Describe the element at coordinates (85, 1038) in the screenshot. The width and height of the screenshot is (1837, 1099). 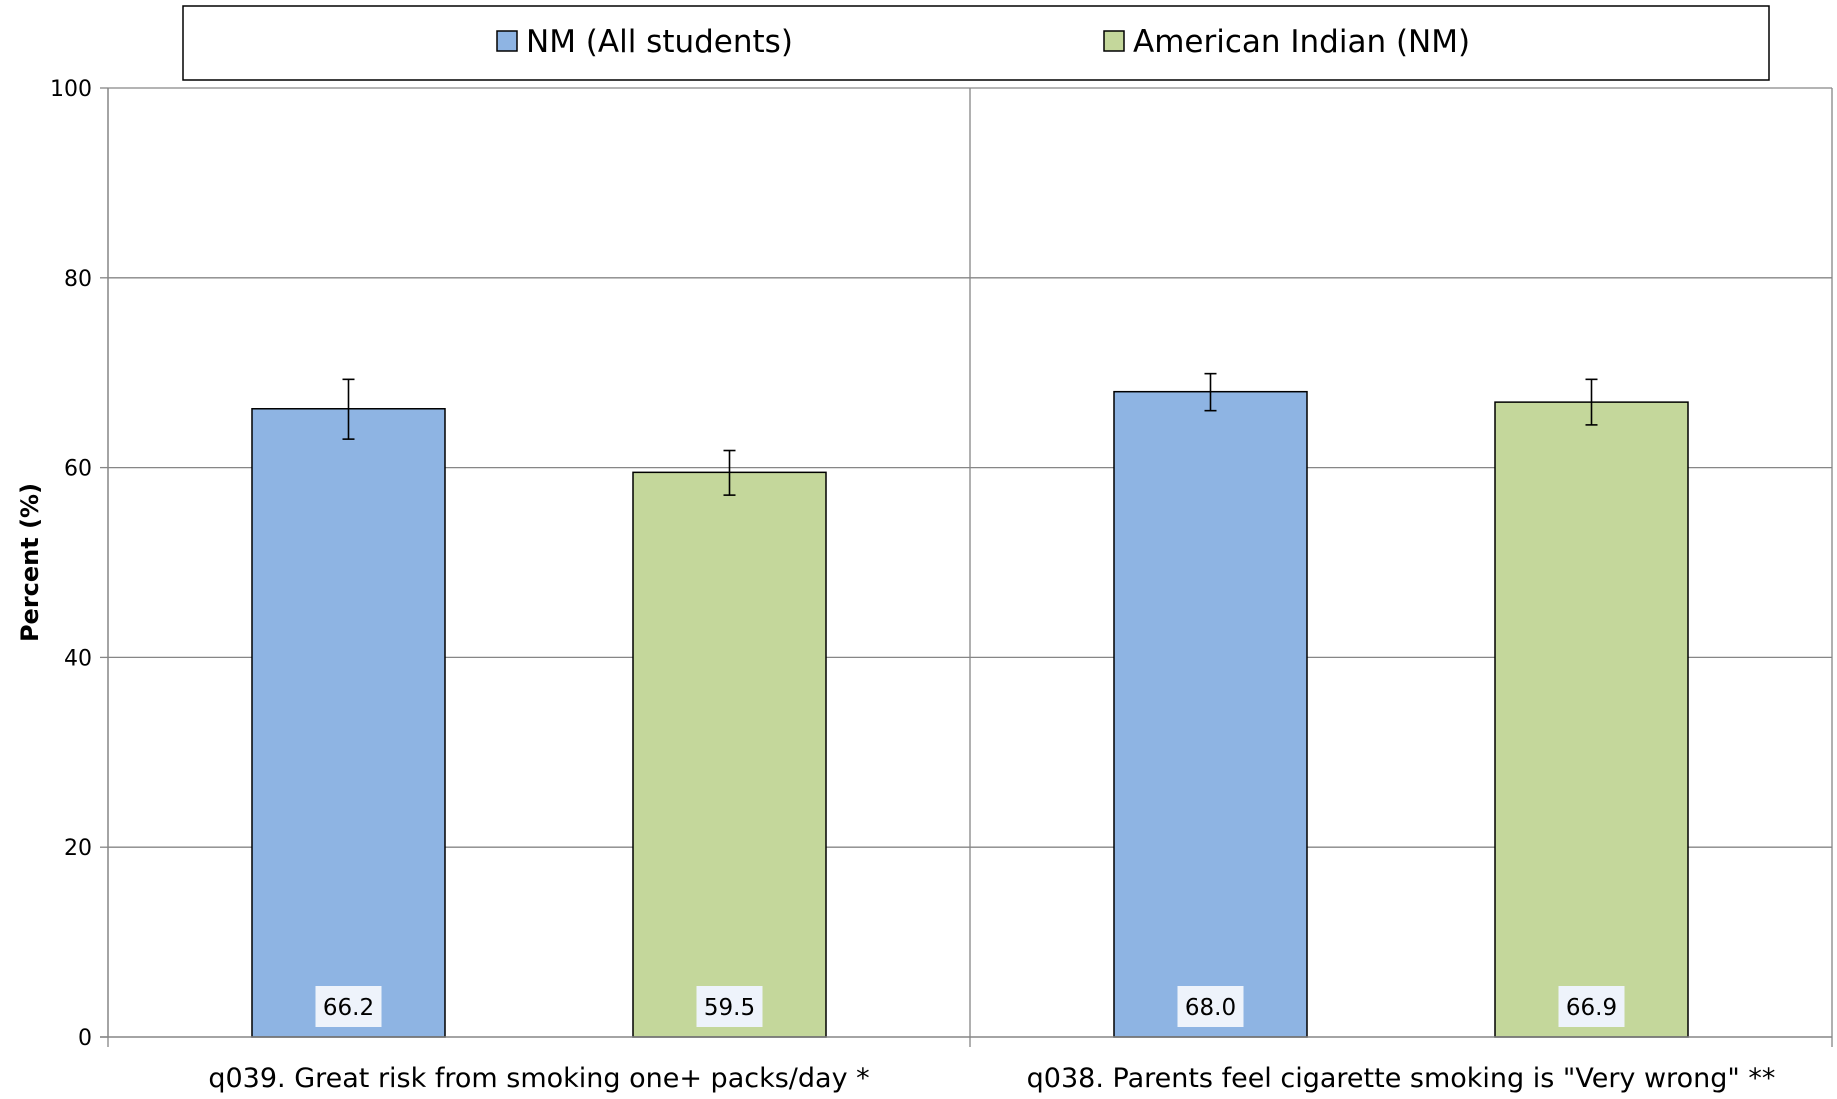
I see `y-tick-label: 0` at that location.